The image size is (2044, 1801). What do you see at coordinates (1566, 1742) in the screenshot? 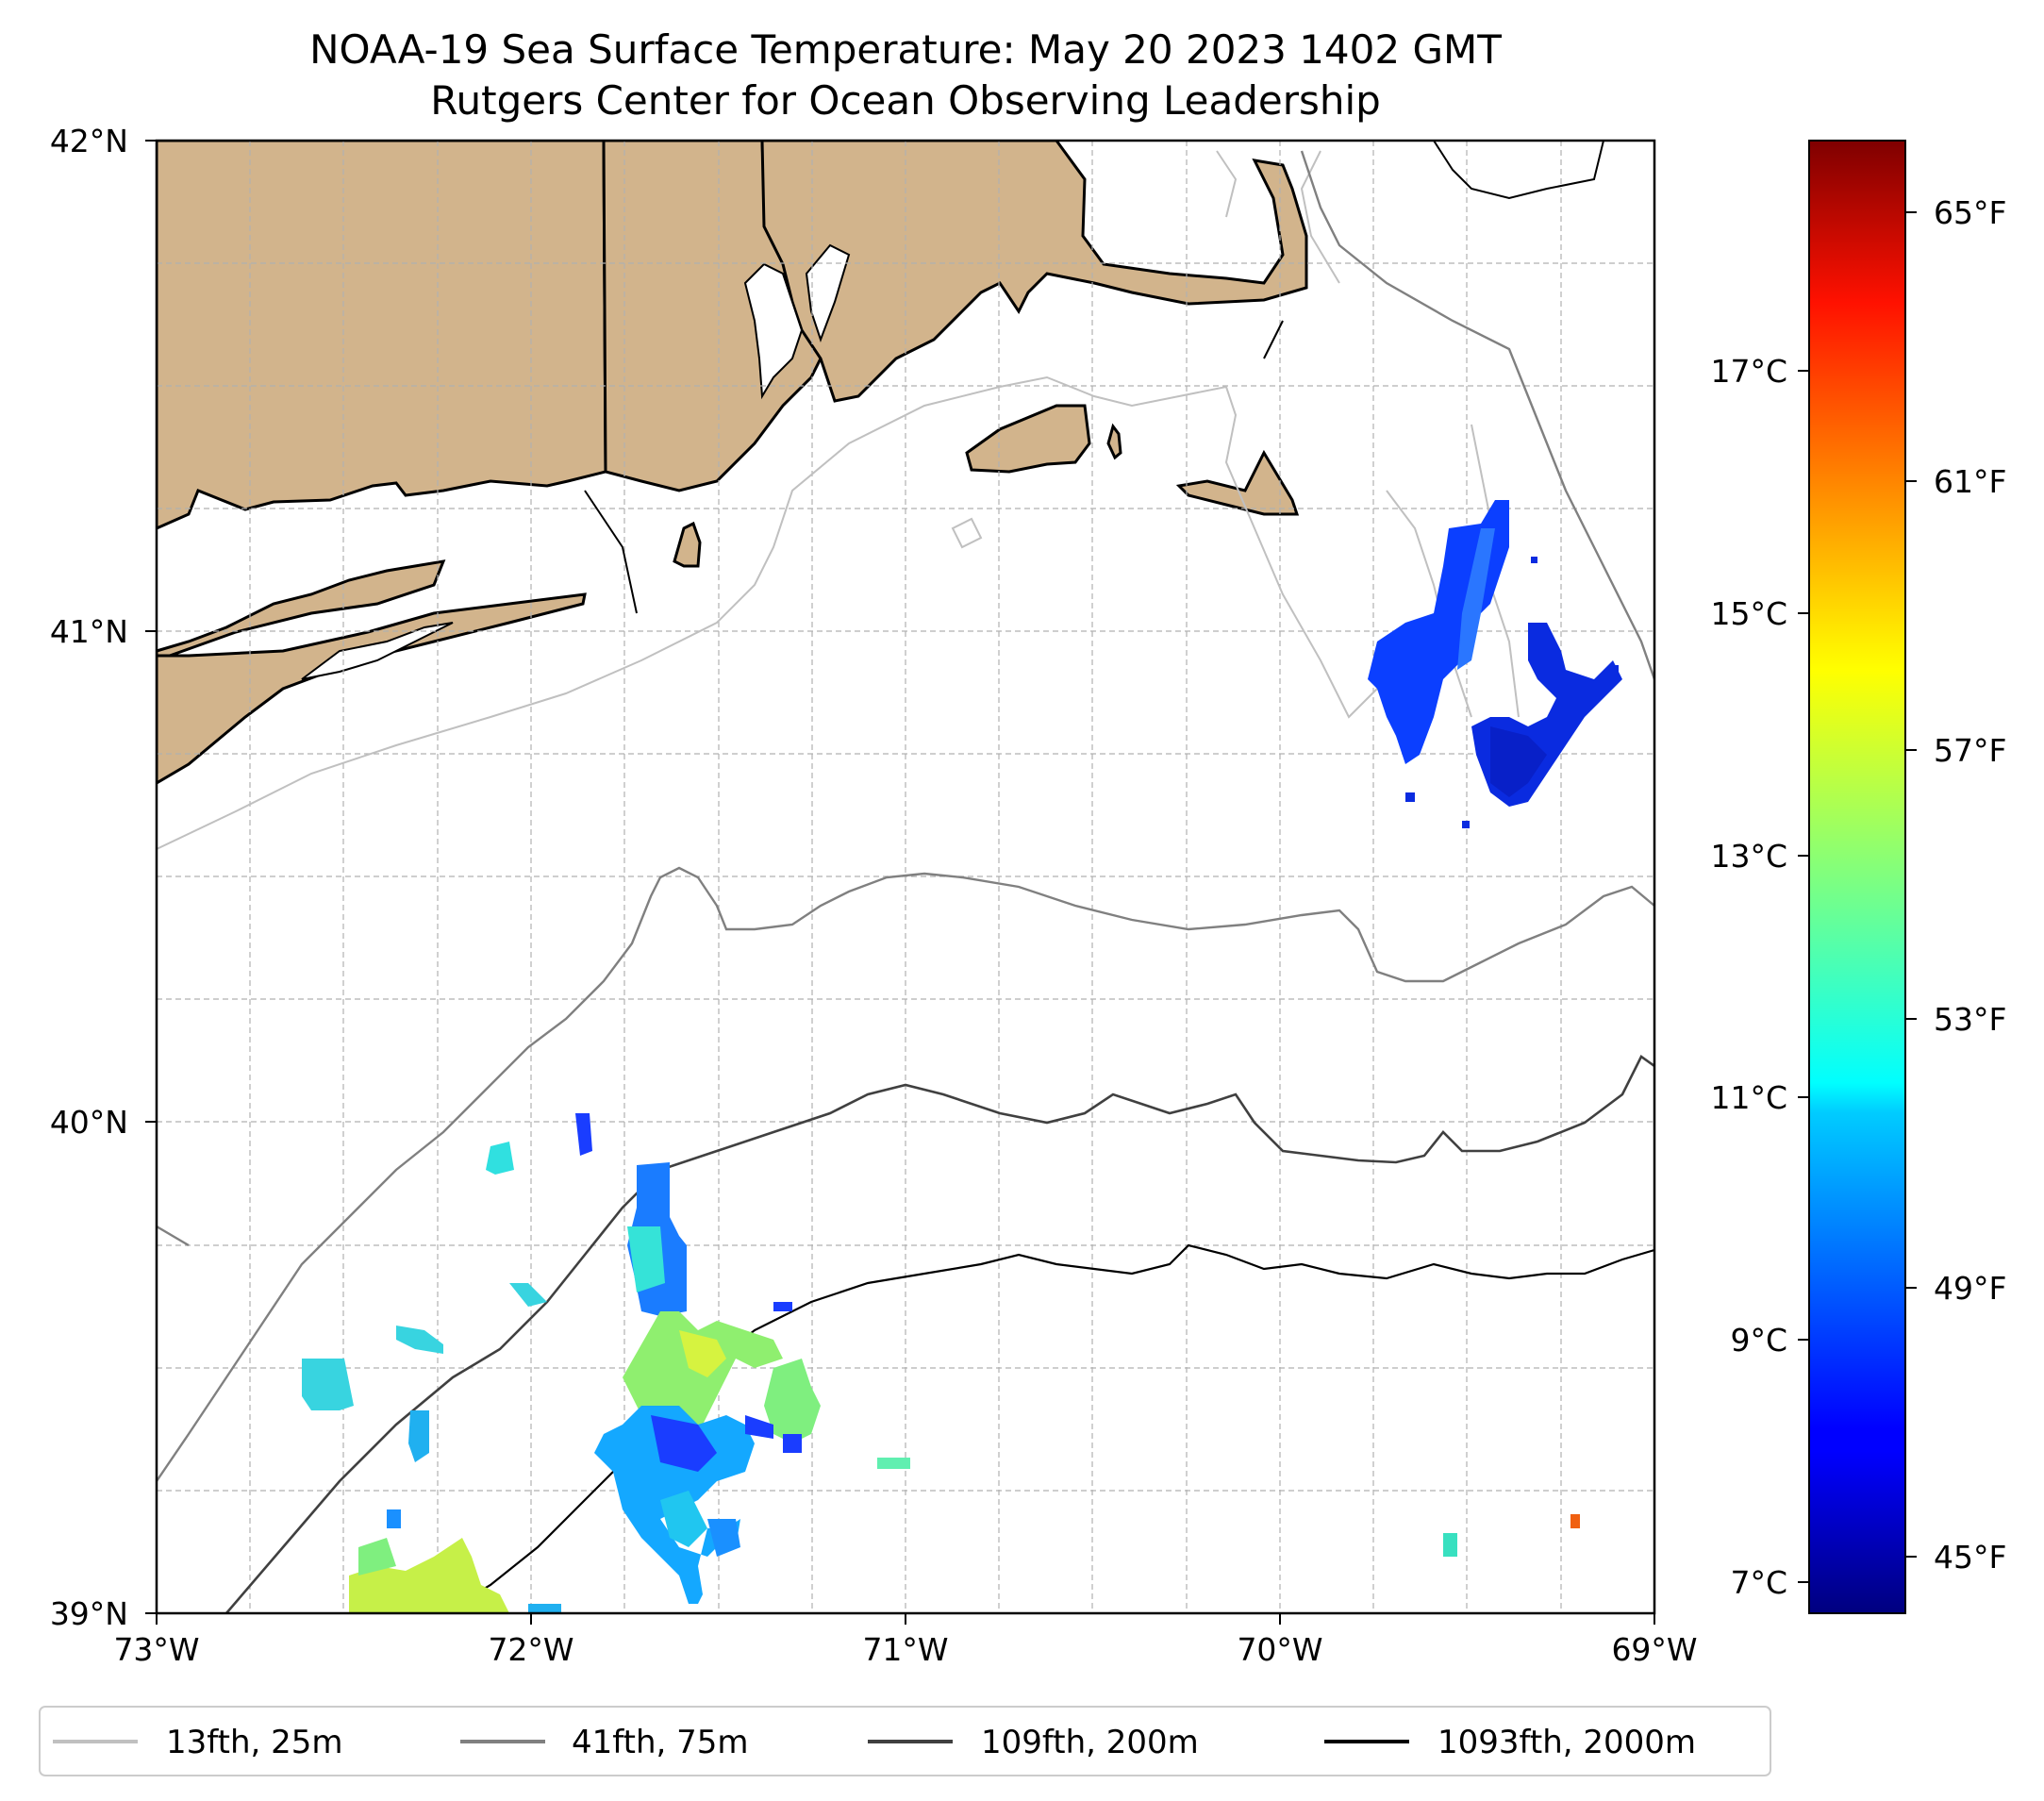
I see `legend-label-2000m: 1093fth, 2000m` at bounding box center [1566, 1742].